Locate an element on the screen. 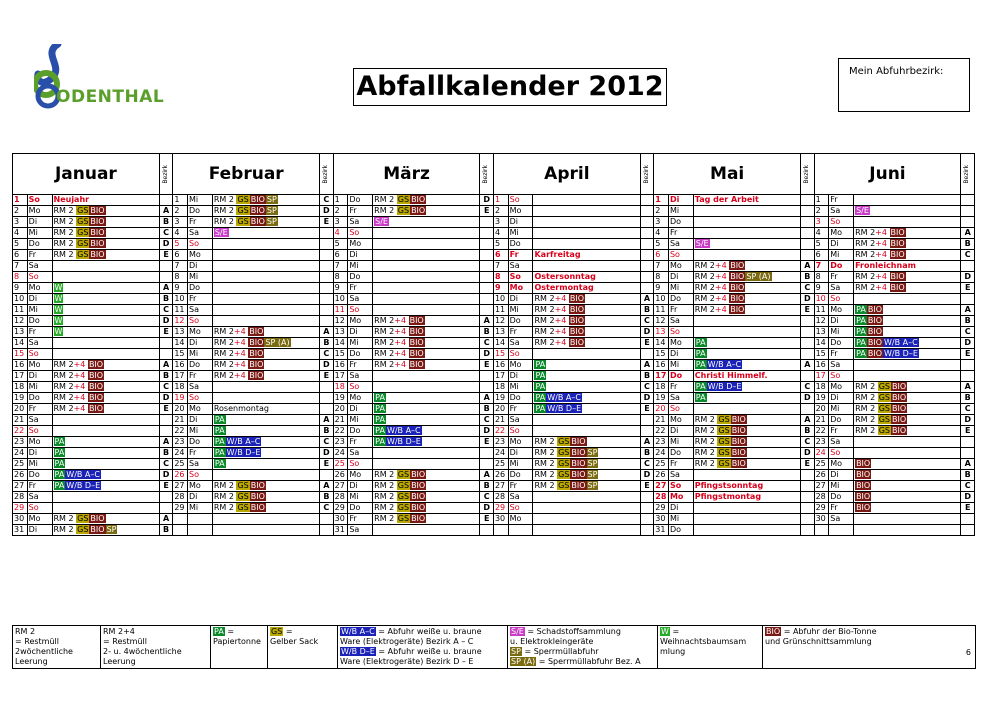 The image size is (1000, 707). day-number: 23 is located at coordinates (340, 442).